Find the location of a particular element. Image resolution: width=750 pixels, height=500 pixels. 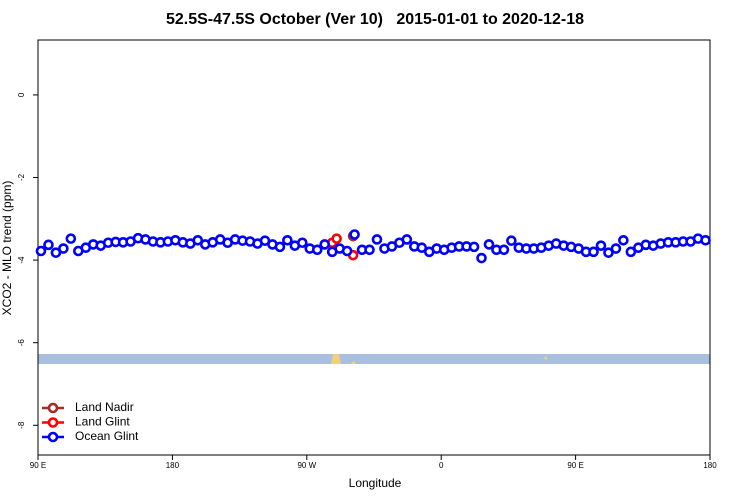

y-tick-label: -2 is located at coordinates (21, 177).